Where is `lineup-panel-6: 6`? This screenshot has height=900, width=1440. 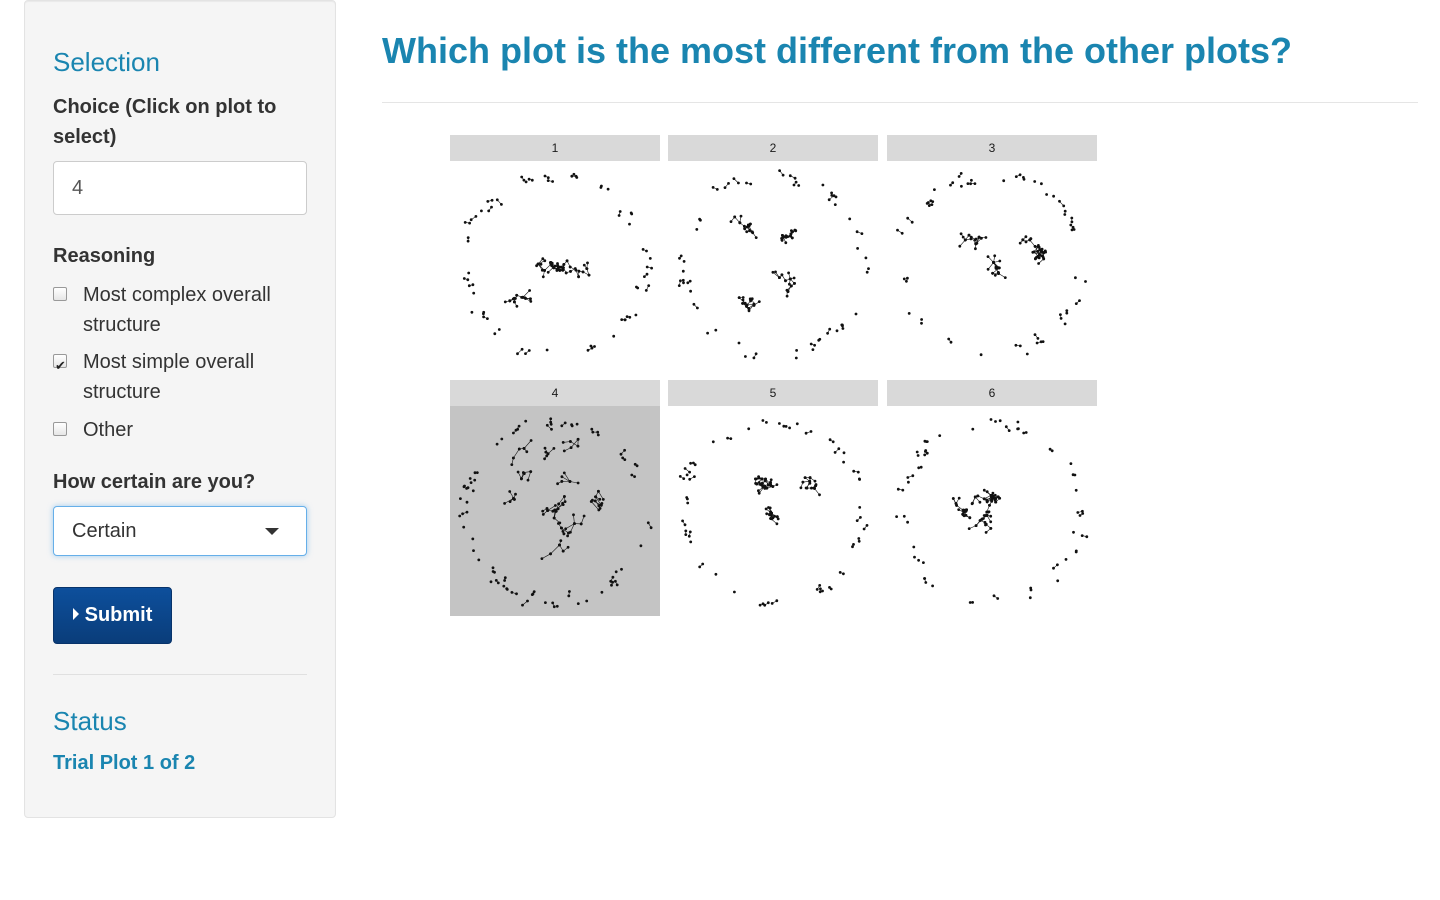
lineup-panel-6: 6 is located at coordinates (992, 498).